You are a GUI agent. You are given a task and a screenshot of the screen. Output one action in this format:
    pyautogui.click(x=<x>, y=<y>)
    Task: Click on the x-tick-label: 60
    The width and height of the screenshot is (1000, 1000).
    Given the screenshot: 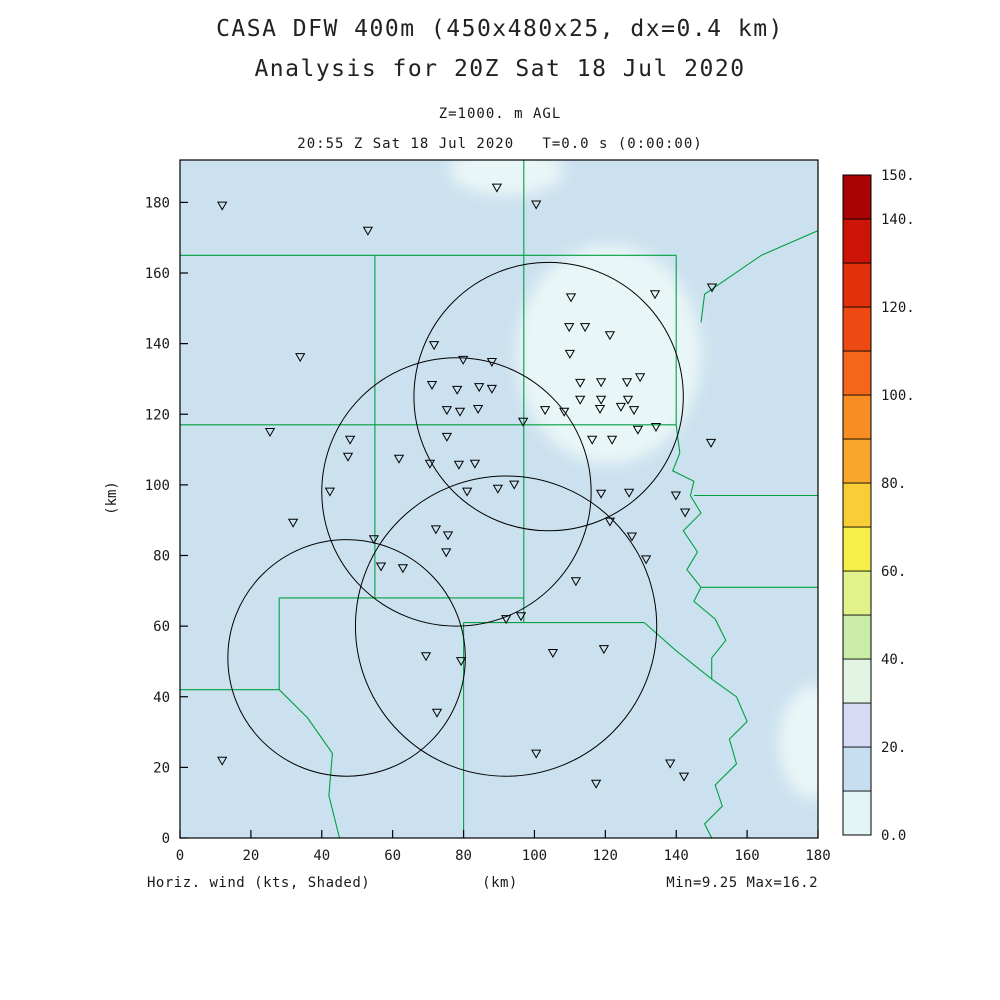 What is the action you would take?
    pyautogui.click(x=392, y=856)
    